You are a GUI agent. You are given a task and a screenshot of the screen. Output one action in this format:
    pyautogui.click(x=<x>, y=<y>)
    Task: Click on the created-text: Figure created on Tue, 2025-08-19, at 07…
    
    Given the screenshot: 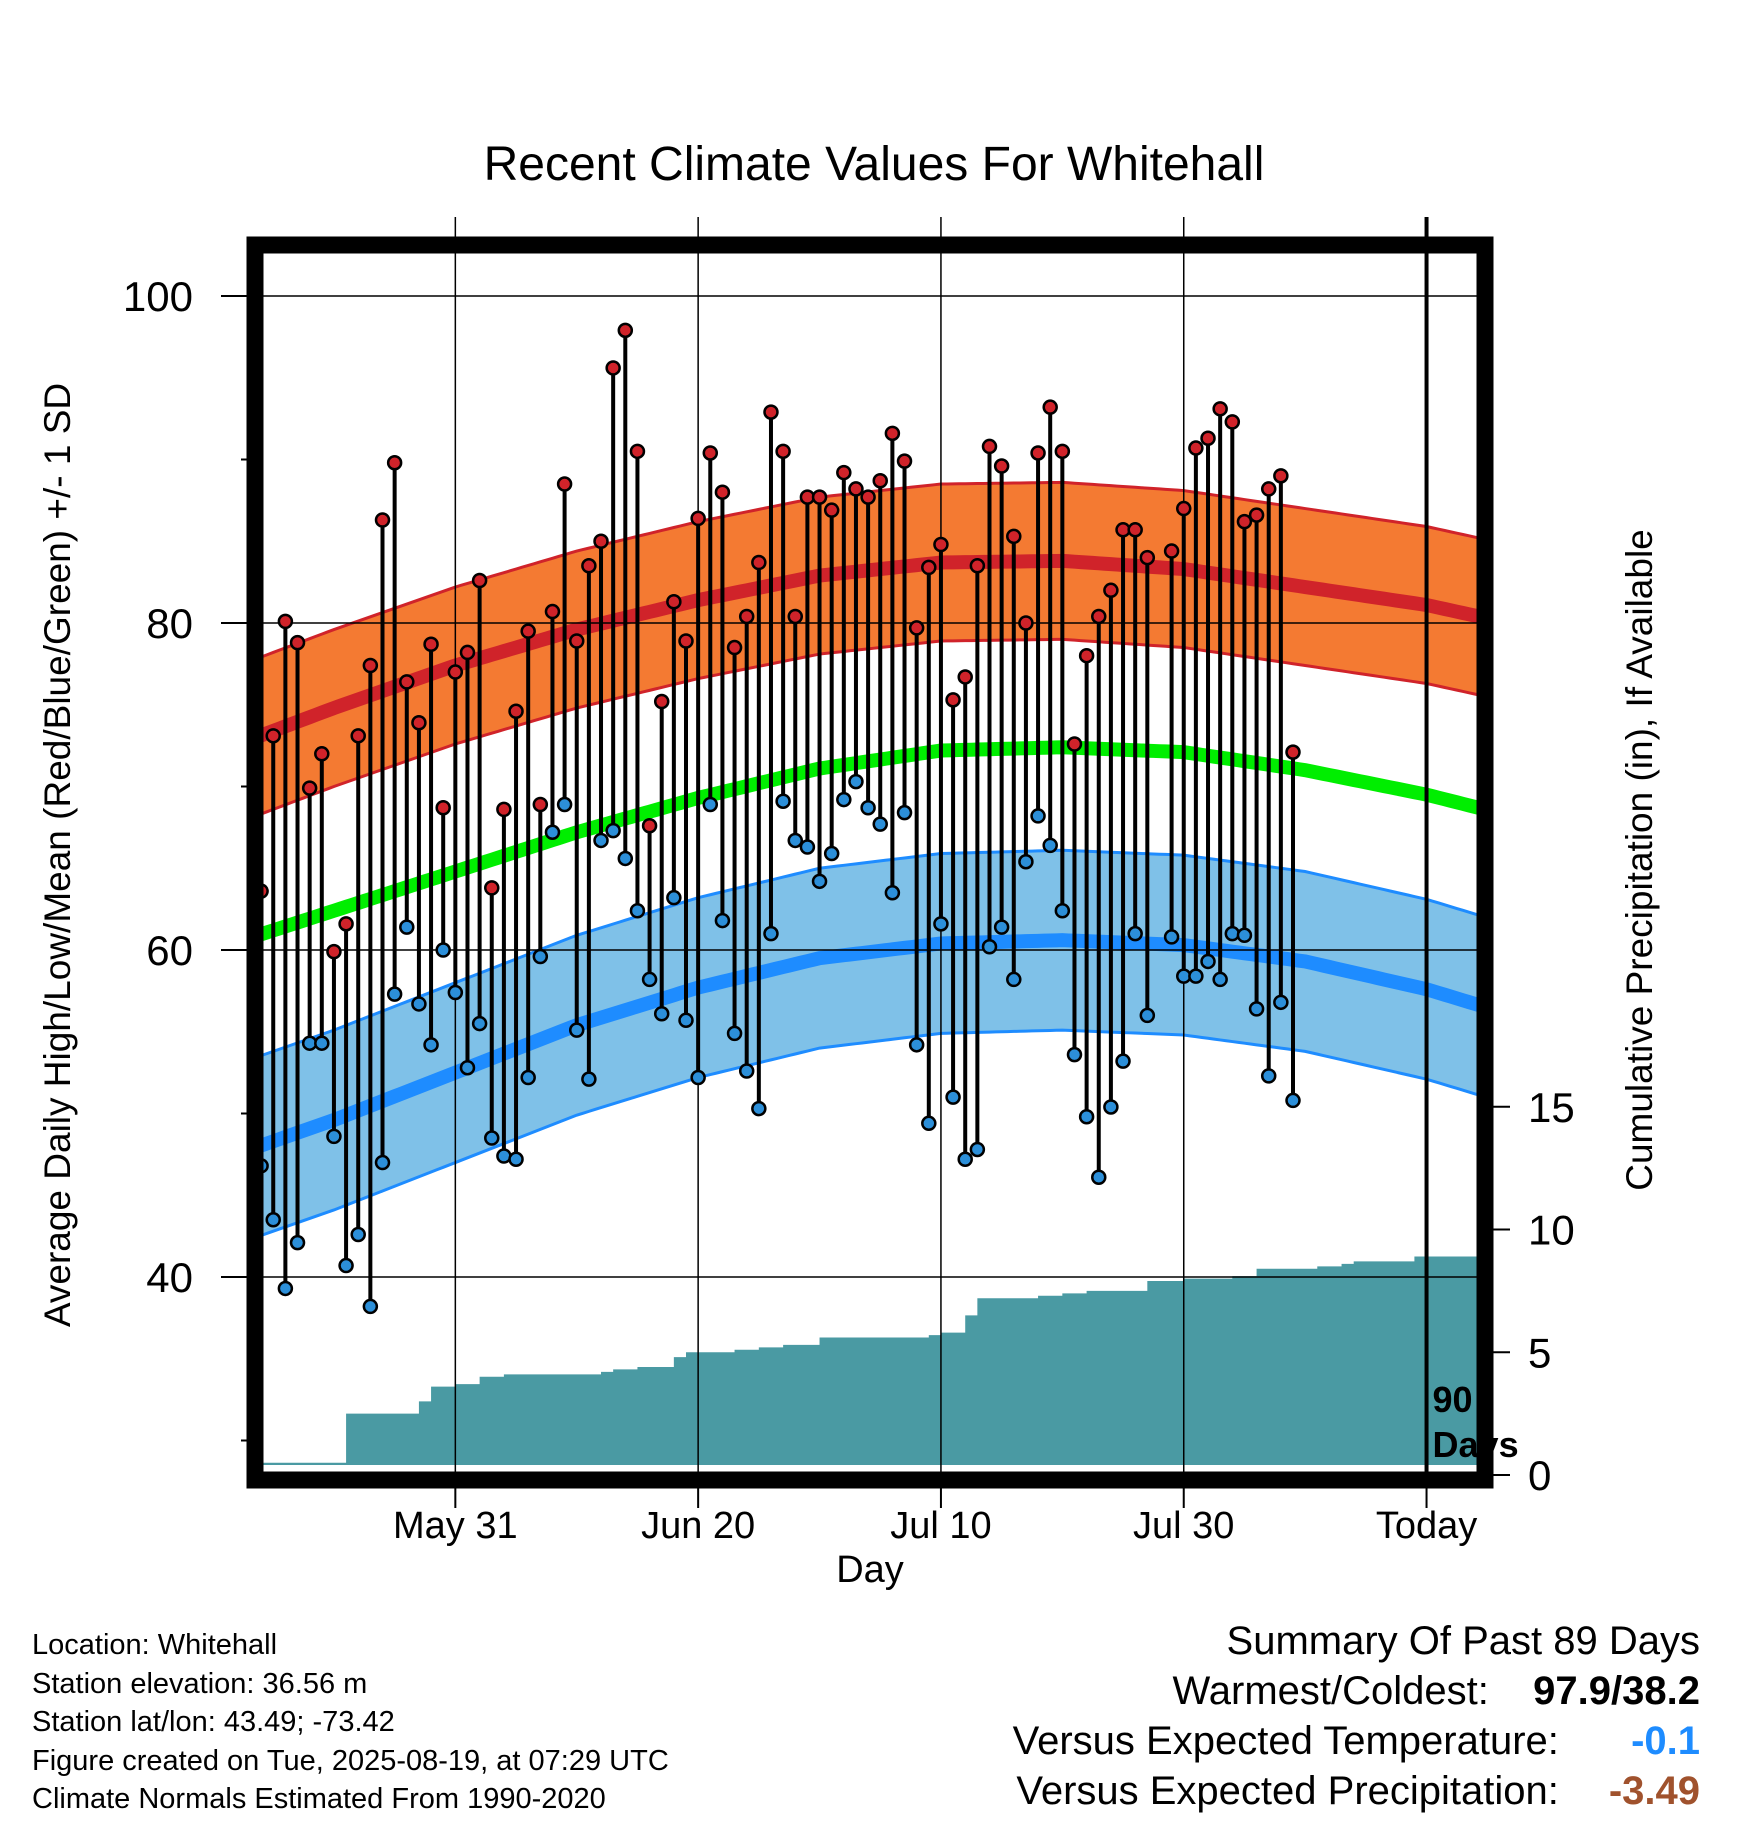 What is the action you would take?
    pyautogui.click(x=350, y=1760)
    